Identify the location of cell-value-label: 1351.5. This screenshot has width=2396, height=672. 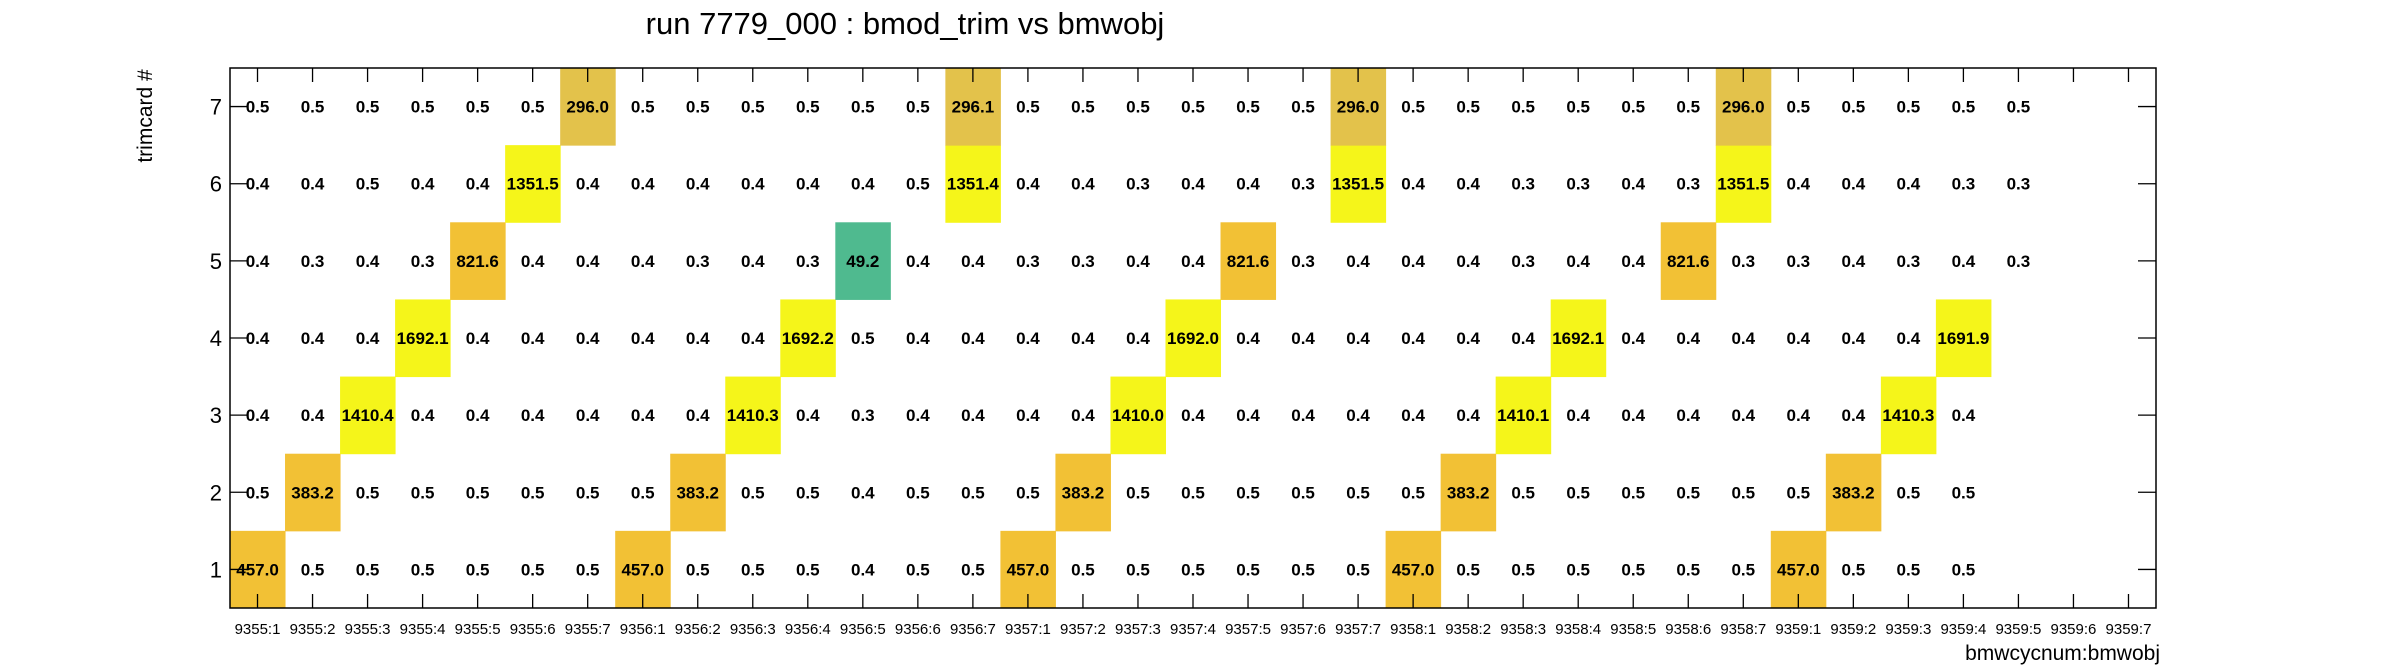
(533, 184).